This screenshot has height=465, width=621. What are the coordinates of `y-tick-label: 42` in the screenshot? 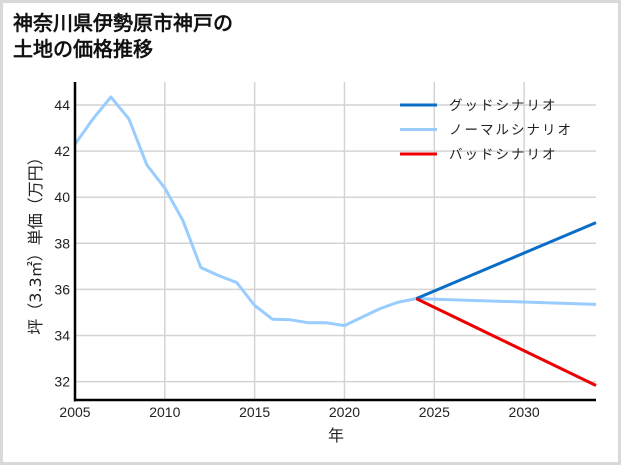 It's located at (62, 151).